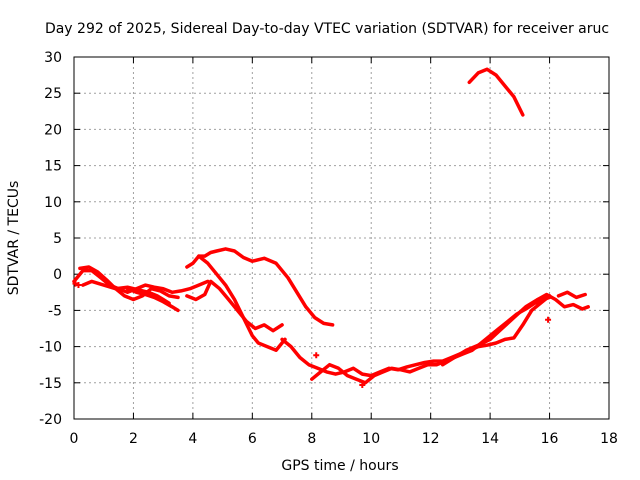  I want to click on x-axis-label: GPS time / hours, so click(339, 466).